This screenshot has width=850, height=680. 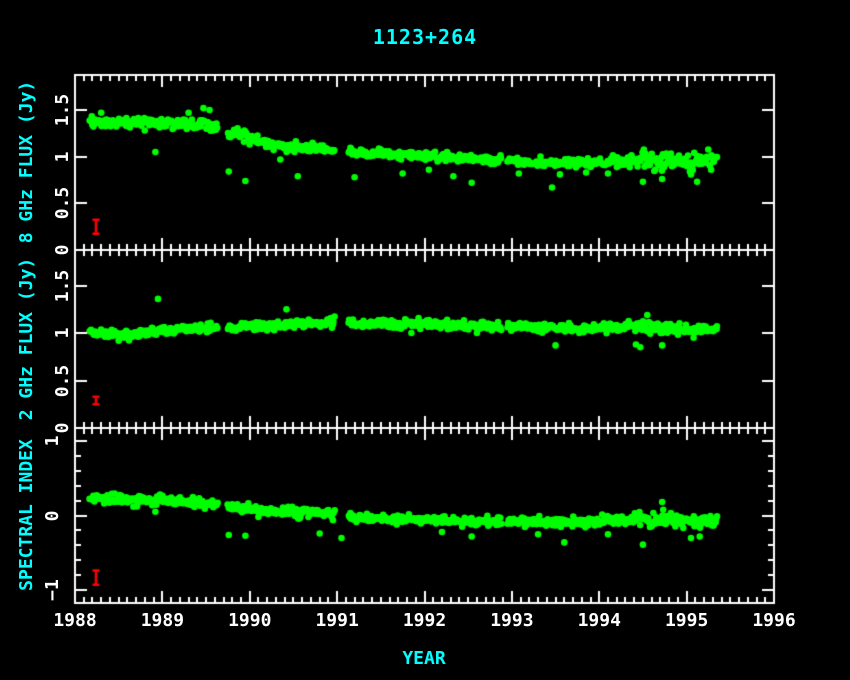 What do you see at coordinates (162, 620) in the screenshot?
I see `x-tick-label-1989: 1989` at bounding box center [162, 620].